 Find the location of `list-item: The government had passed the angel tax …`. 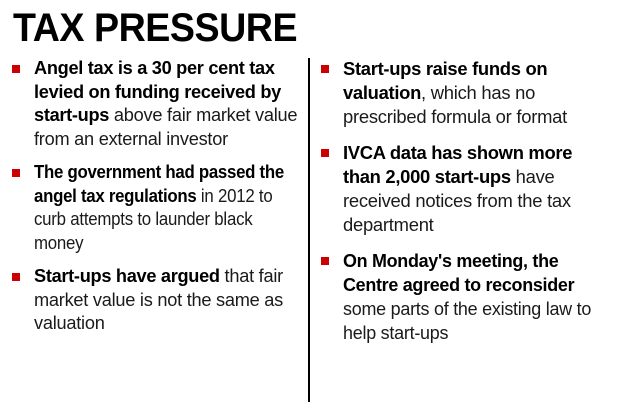

list-item: The government had passed the angel tax … is located at coordinates (157, 208).